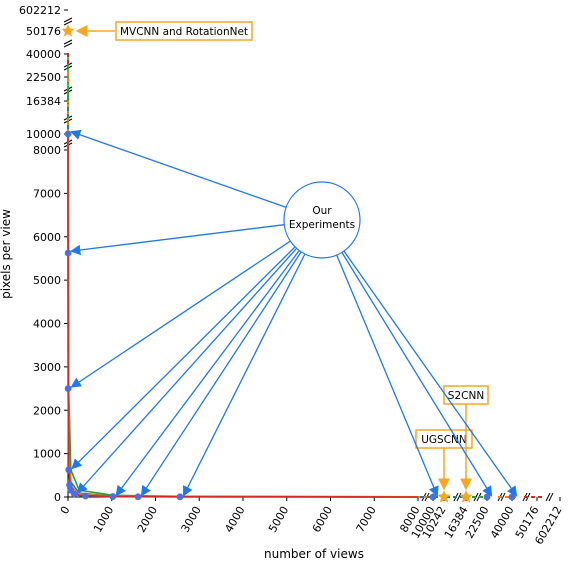  What do you see at coordinates (234, 519) in the screenshot?
I see `x-tick-label: 4000` at bounding box center [234, 519].